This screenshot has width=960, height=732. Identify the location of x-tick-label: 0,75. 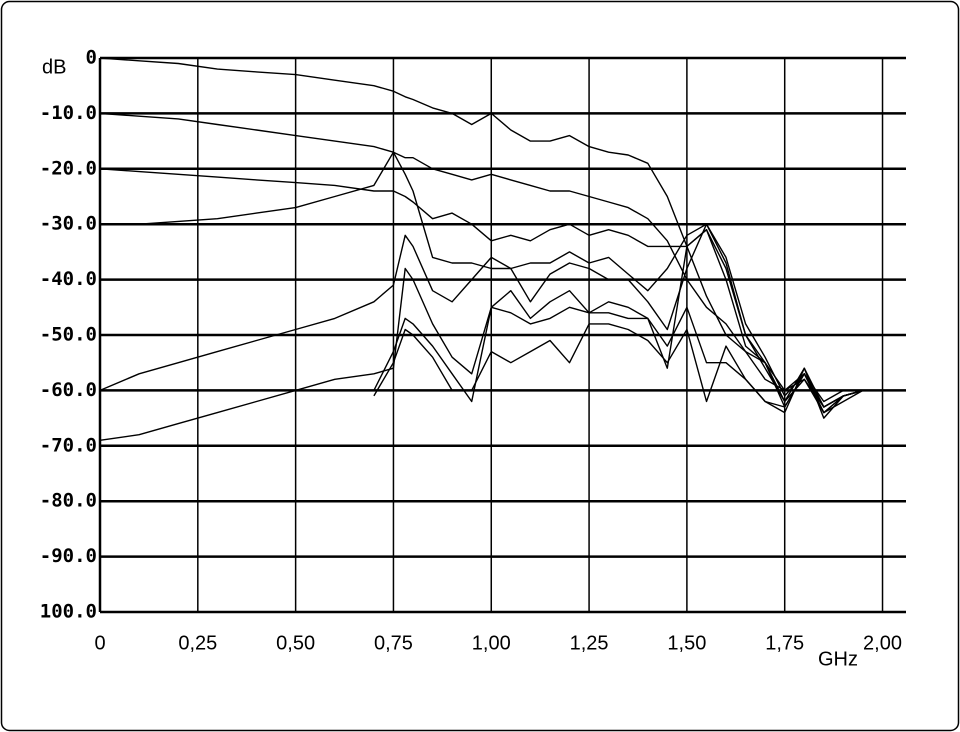
(393, 643).